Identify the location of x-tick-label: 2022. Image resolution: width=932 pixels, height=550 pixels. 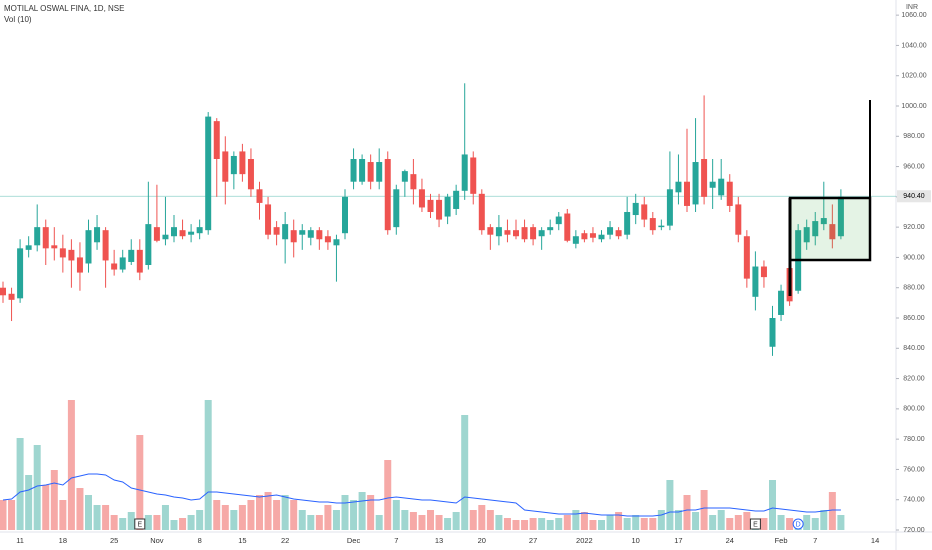
(584, 540).